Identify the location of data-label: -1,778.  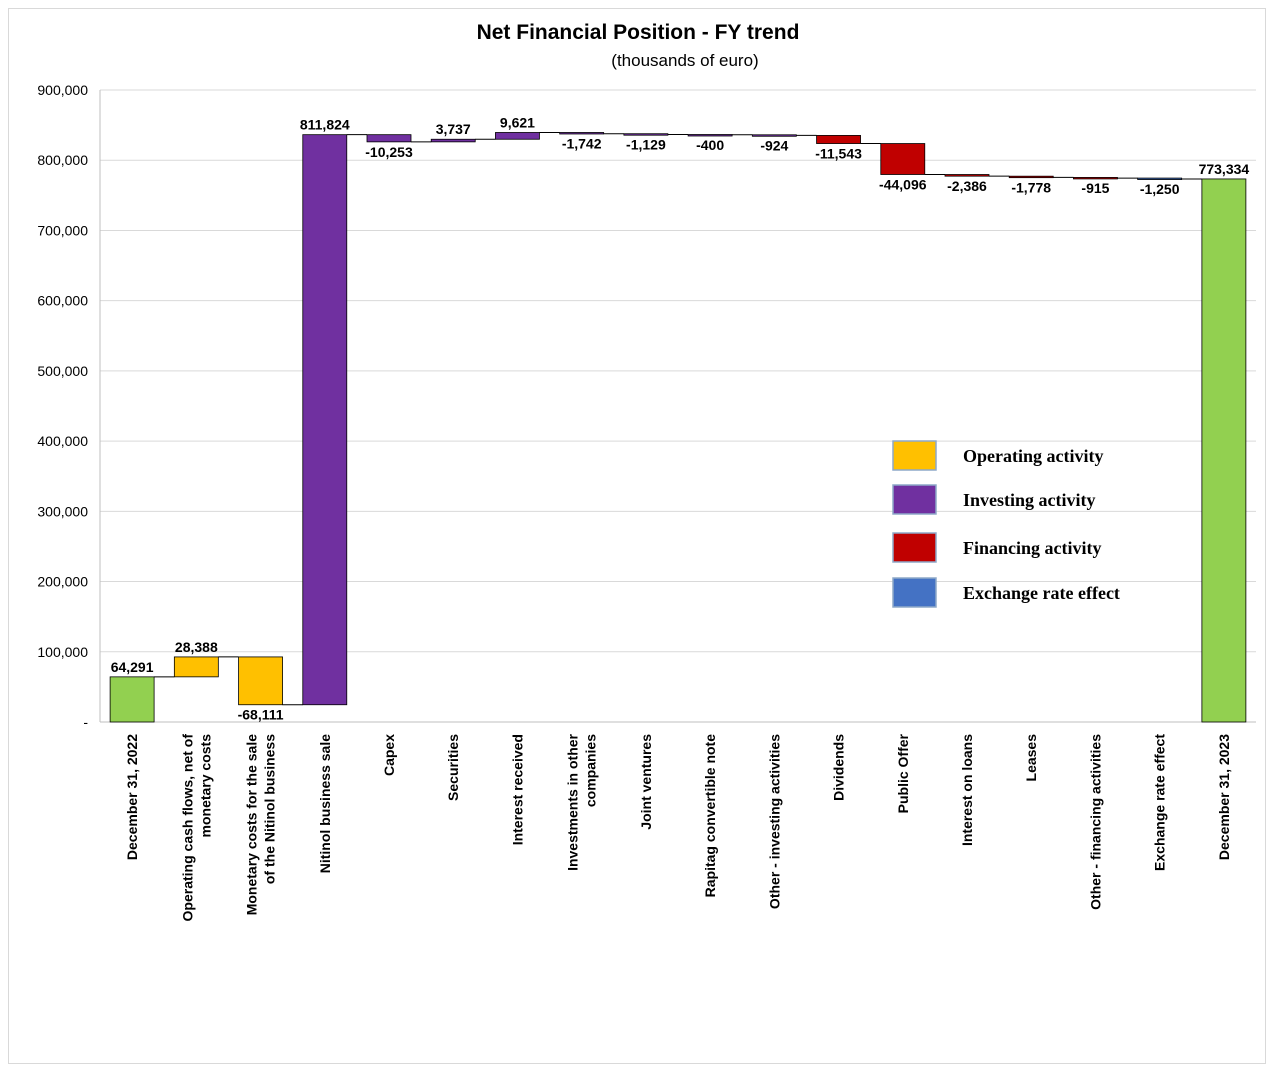
(1031, 187).